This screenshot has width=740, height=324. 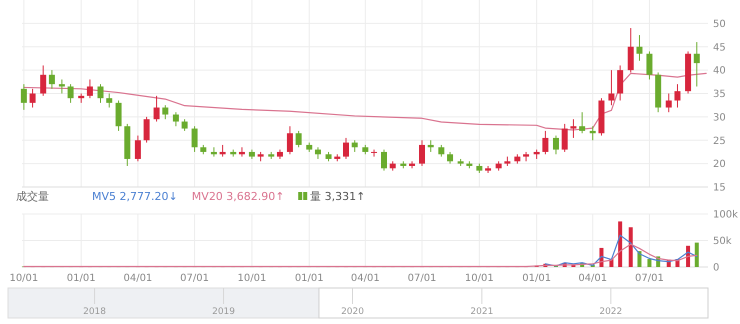 What do you see at coordinates (135, 196) in the screenshot?
I see `legend: MV5 2,777.20↓` at bounding box center [135, 196].